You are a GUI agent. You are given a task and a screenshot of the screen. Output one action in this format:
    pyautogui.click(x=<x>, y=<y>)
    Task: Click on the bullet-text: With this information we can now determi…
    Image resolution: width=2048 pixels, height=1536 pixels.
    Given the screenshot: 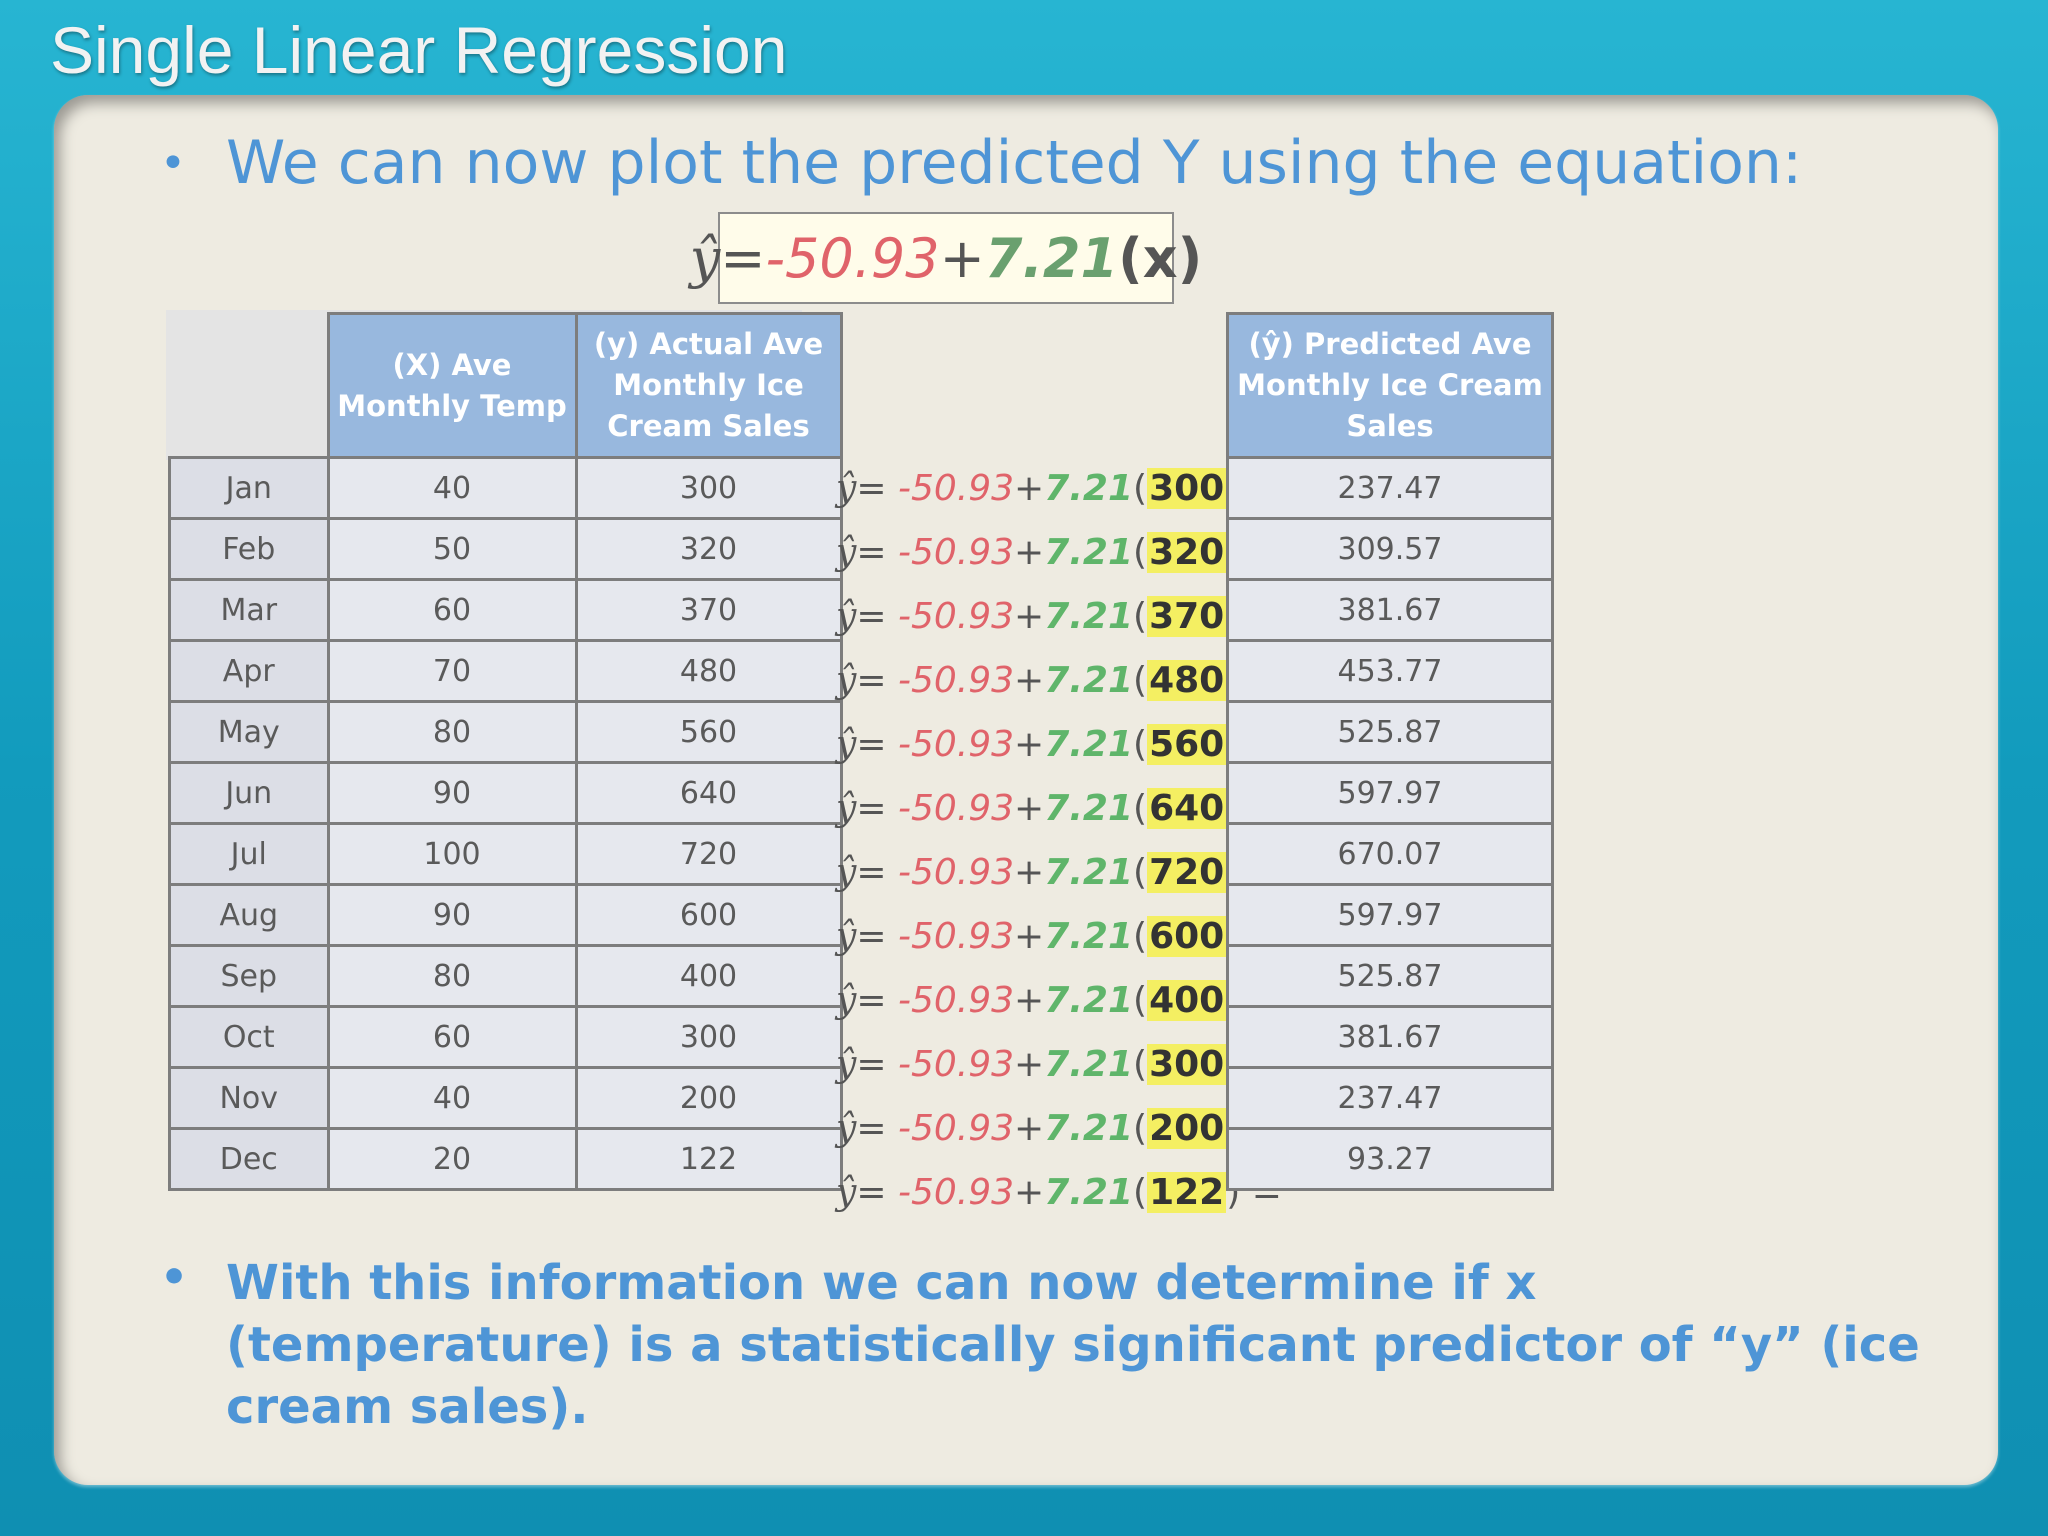 What is the action you would take?
    pyautogui.click(x=1073, y=1345)
    